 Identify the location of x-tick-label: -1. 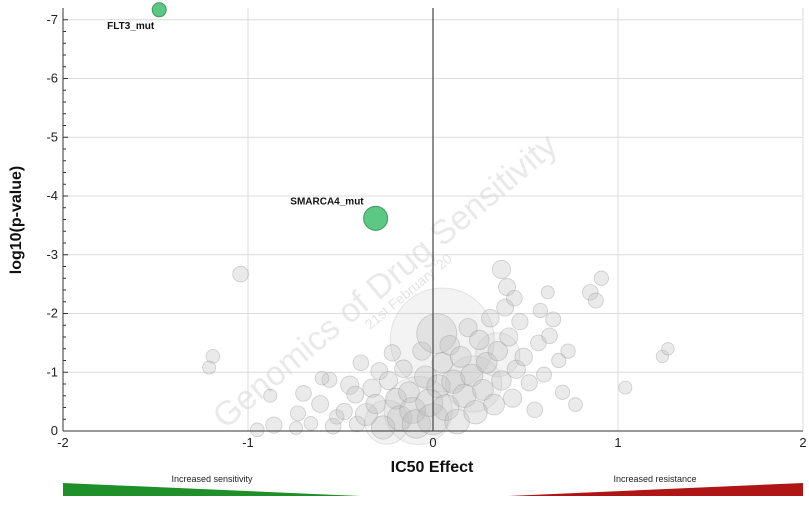
(248, 442).